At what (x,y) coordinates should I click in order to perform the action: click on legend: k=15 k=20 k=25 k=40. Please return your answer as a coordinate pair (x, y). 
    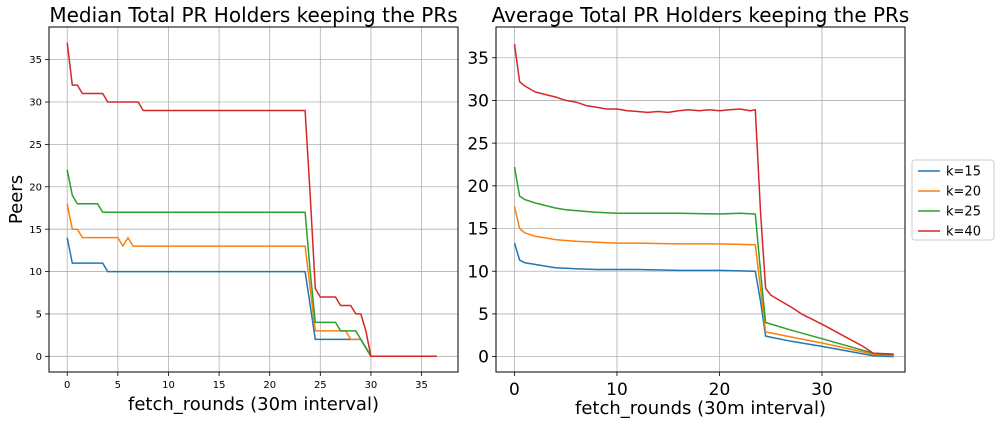
    Looking at the image, I should click on (953, 200).